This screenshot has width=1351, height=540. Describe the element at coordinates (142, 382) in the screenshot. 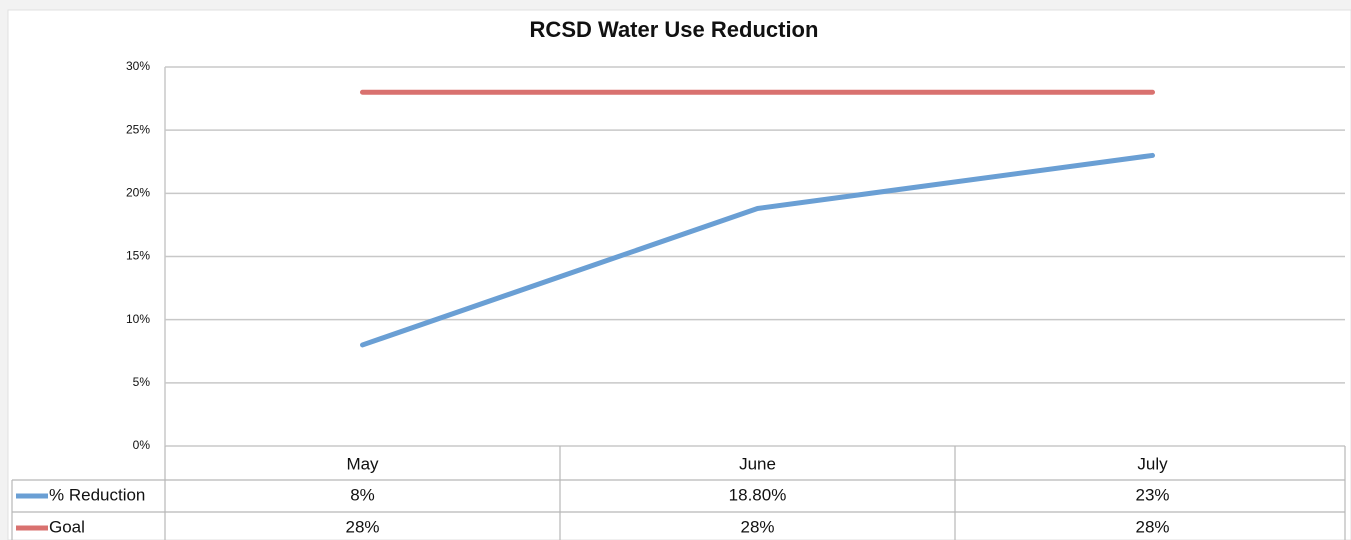

I see `y-tick-label: 5%` at that location.